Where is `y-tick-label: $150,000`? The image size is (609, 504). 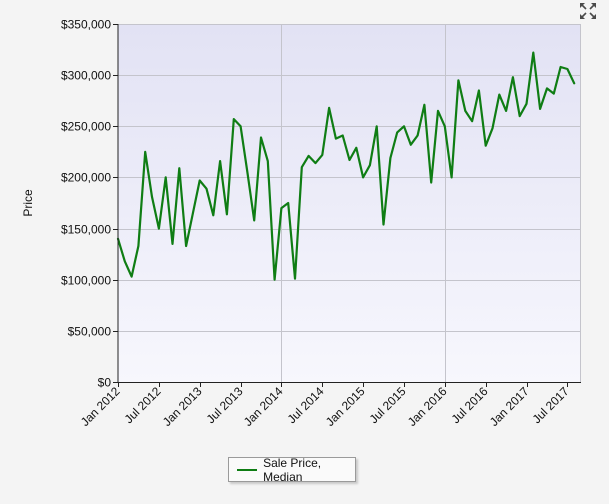 y-tick-label: $150,000 is located at coordinates (86, 230).